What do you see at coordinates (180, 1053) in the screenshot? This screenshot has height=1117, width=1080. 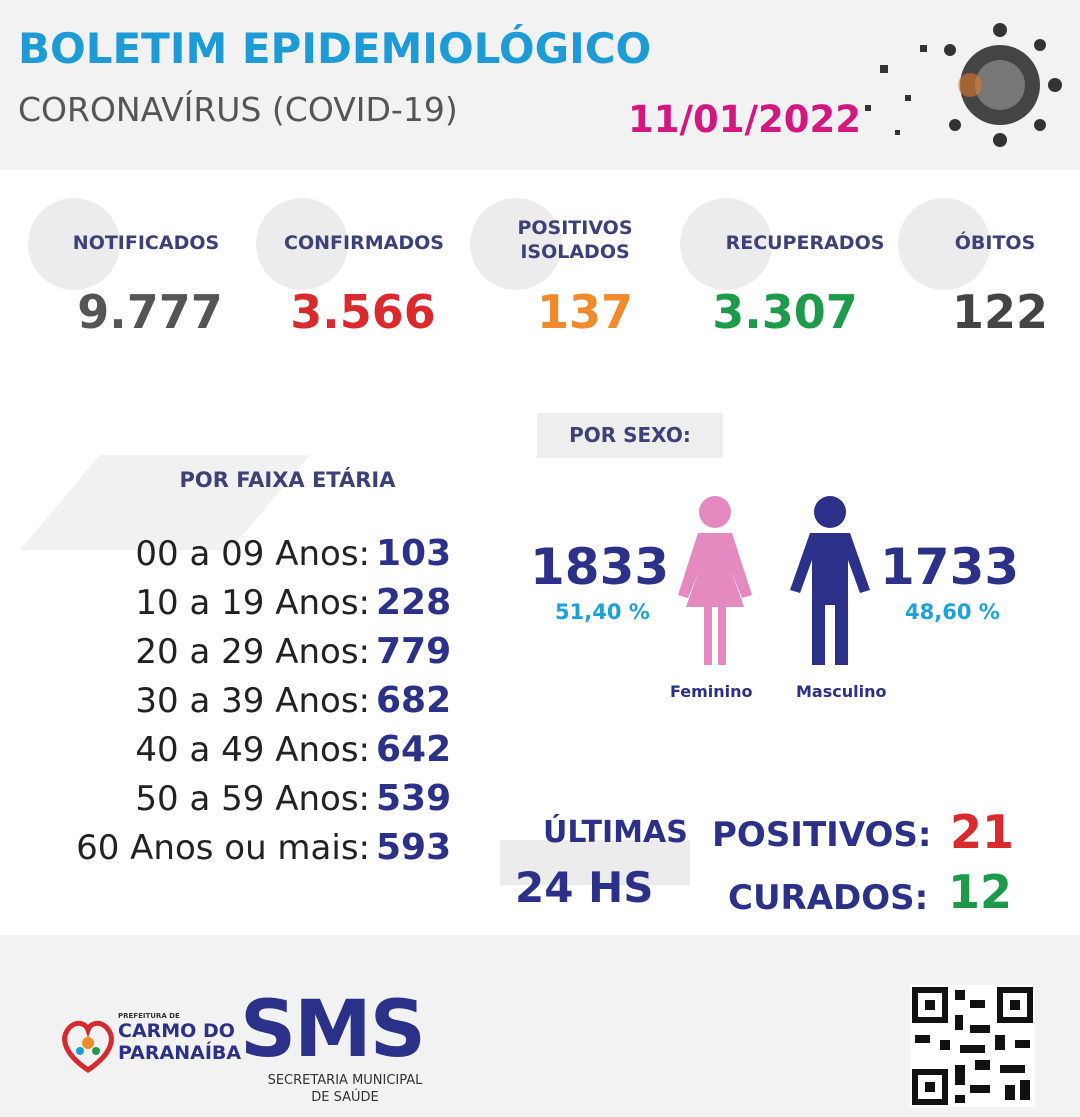 I see `city-name: PARANAÍBA` at bounding box center [180, 1053].